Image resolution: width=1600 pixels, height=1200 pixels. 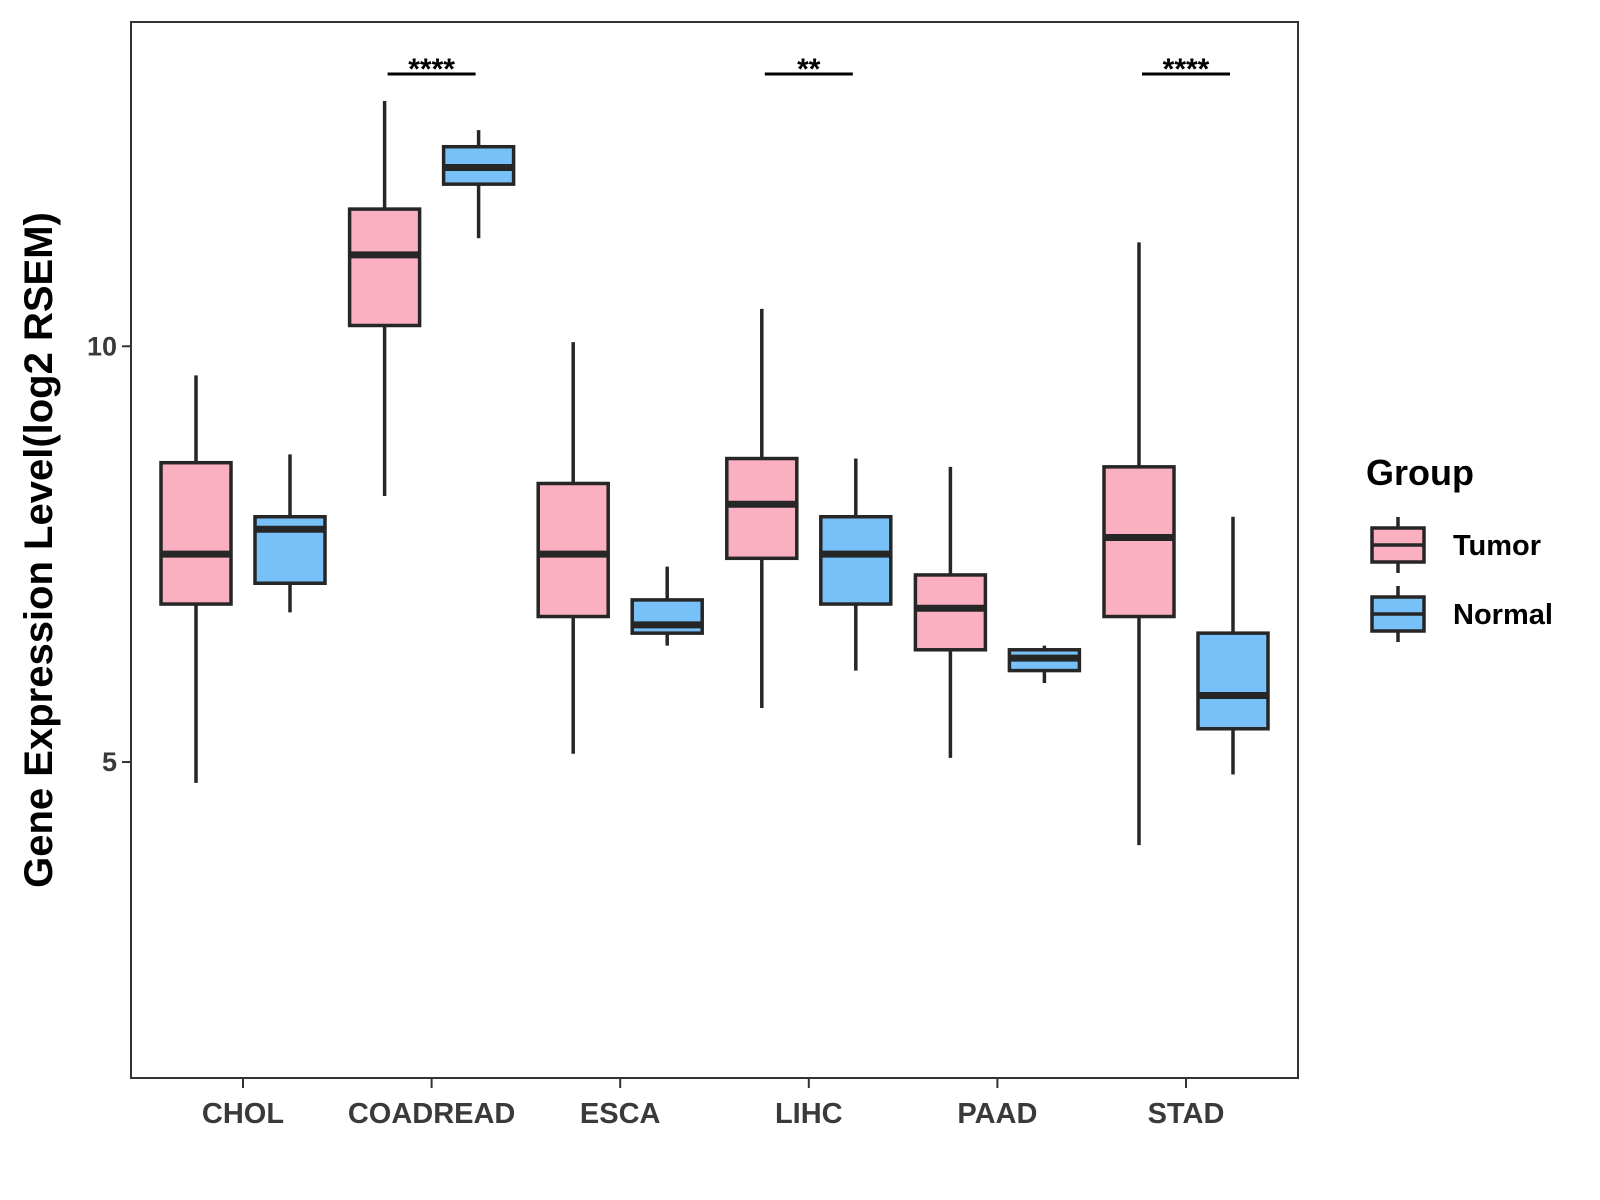 What do you see at coordinates (431, 69) in the screenshot?
I see `significance-label-coadread: ****` at bounding box center [431, 69].